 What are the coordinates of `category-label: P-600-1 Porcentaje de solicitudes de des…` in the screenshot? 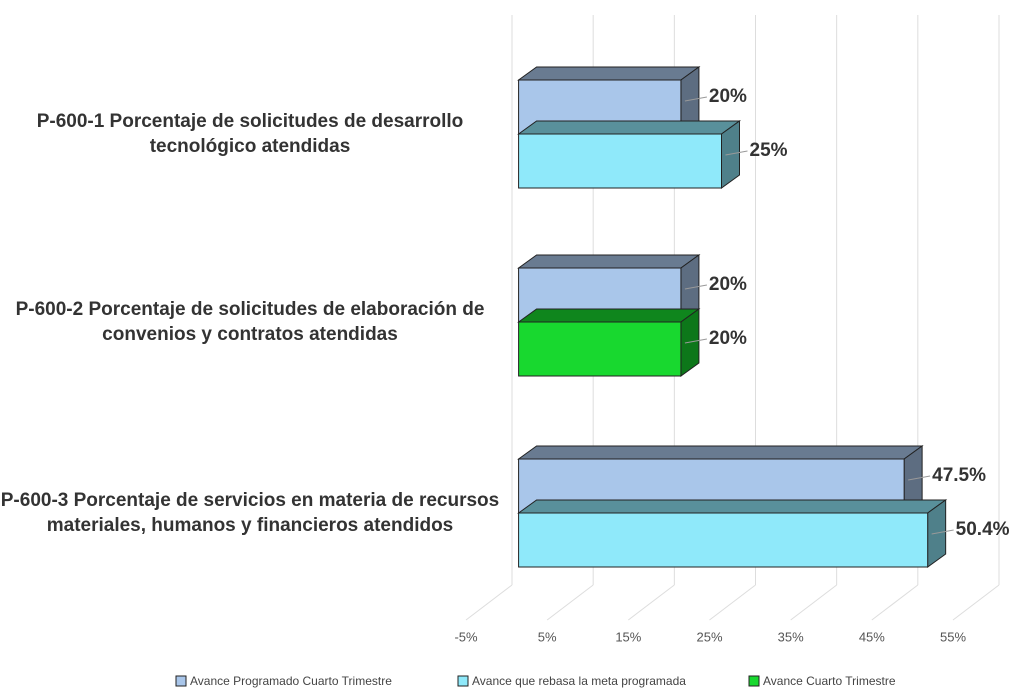 It's located at (250, 134).